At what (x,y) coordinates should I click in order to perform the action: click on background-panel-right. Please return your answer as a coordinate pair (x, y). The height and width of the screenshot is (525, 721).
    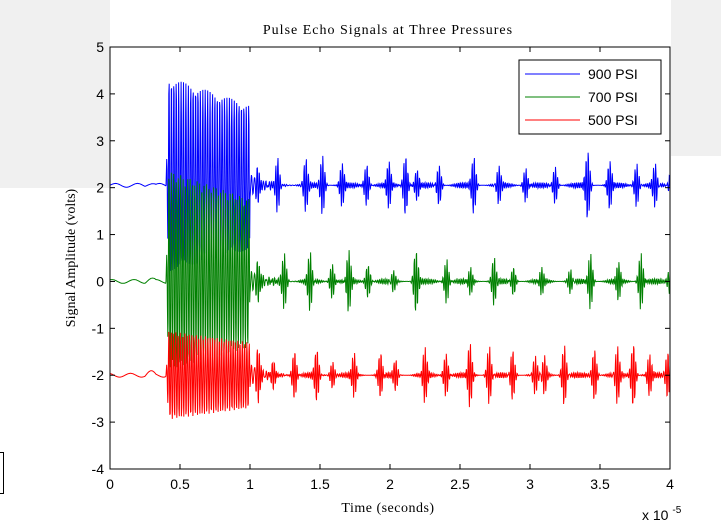
    Looking at the image, I should click on (696, 78).